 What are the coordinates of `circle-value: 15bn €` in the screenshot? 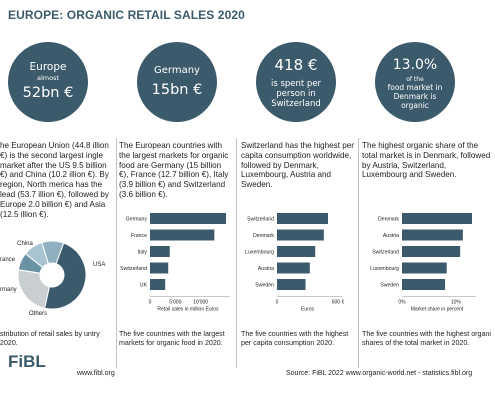 It's located at (177, 90).